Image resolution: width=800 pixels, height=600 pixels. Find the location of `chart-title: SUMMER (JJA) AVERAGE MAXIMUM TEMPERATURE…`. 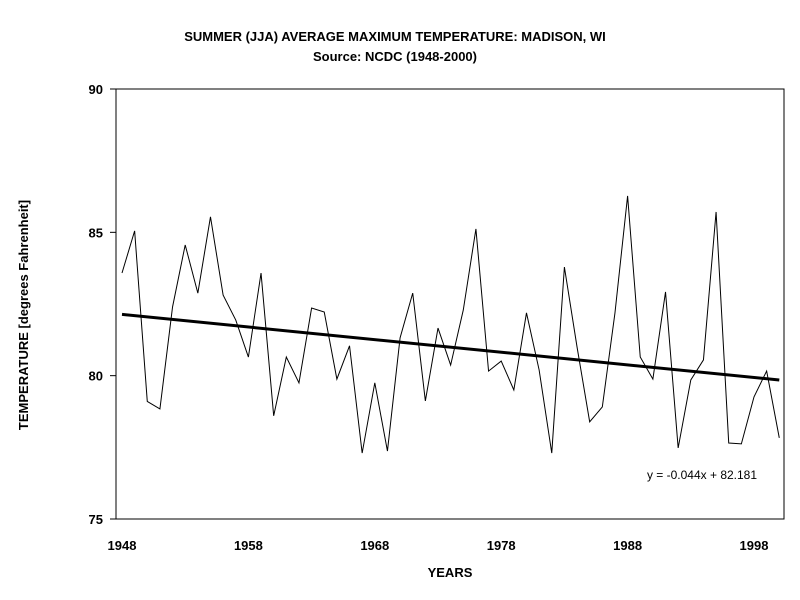

chart-title: SUMMER (JJA) AVERAGE MAXIMUM TEMPERATURE… is located at coordinates (395, 36).